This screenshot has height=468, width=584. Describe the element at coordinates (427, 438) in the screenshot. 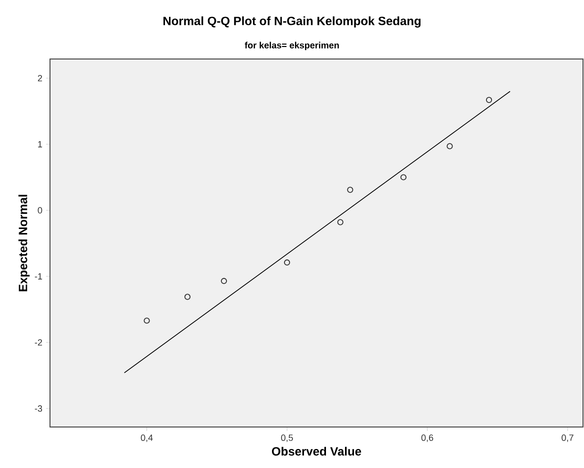

I see `x-tick-label: 0,6` at that location.